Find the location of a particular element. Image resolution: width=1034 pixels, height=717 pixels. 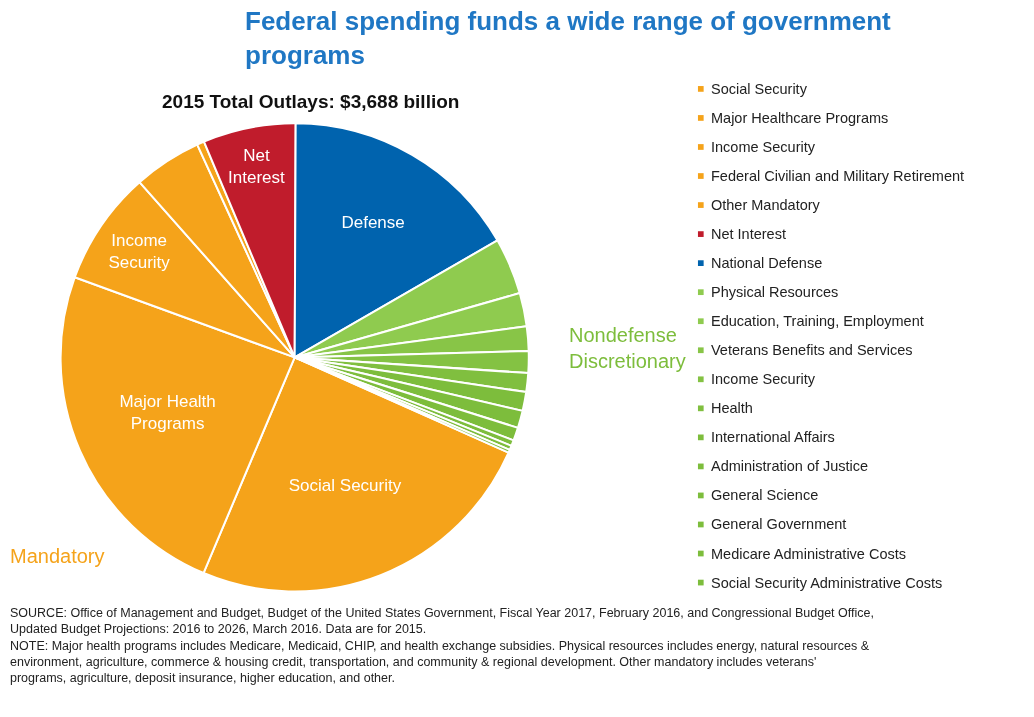

chart-subtitle: 2015 Total Outlays: $3,688 billion is located at coordinates (311, 101).